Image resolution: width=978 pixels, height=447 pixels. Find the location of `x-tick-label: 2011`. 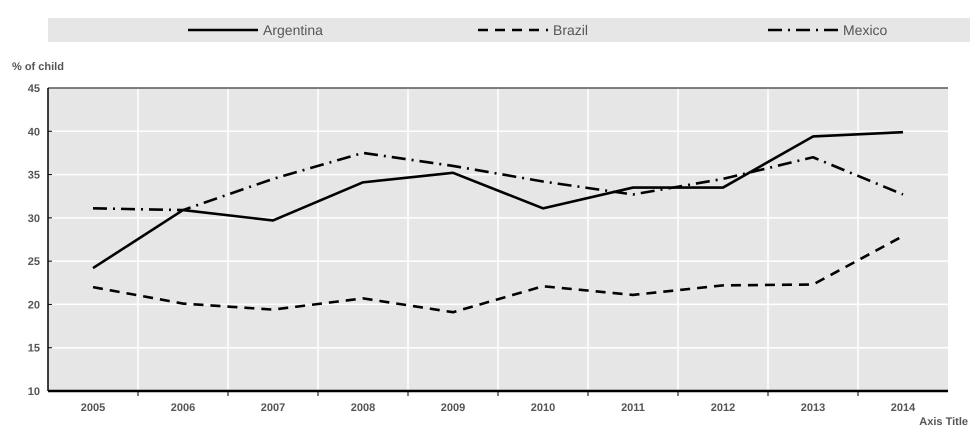

x-tick-label: 2011 is located at coordinates (633, 408).